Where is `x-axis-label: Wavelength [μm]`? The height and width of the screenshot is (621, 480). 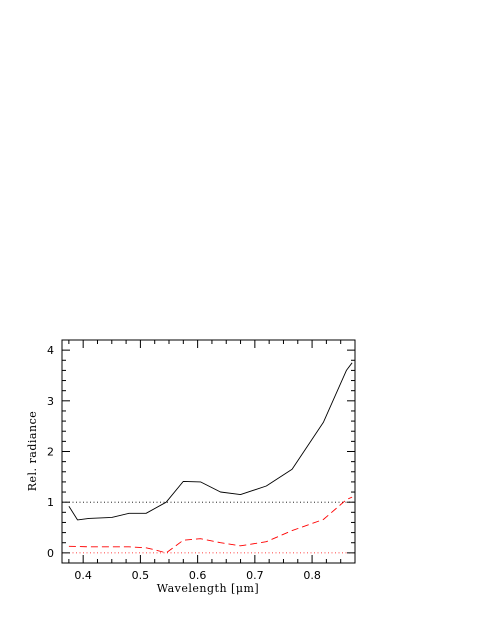
x-axis-label: Wavelength [μm] is located at coordinates (208, 588).